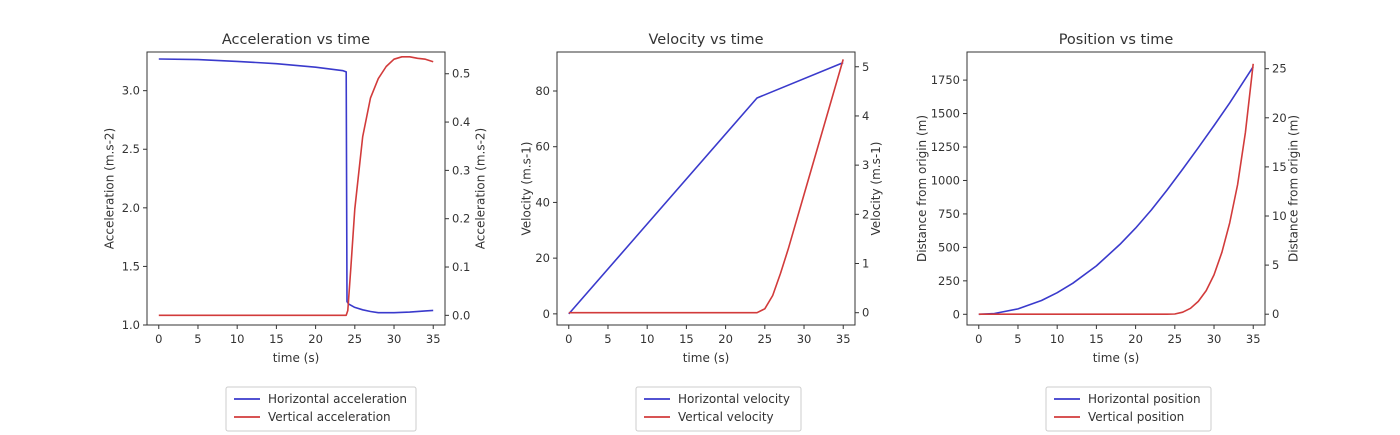 The image size is (1400, 435). I want to click on y-axis-label-right: Velocity (m.s-1), so click(876, 189).